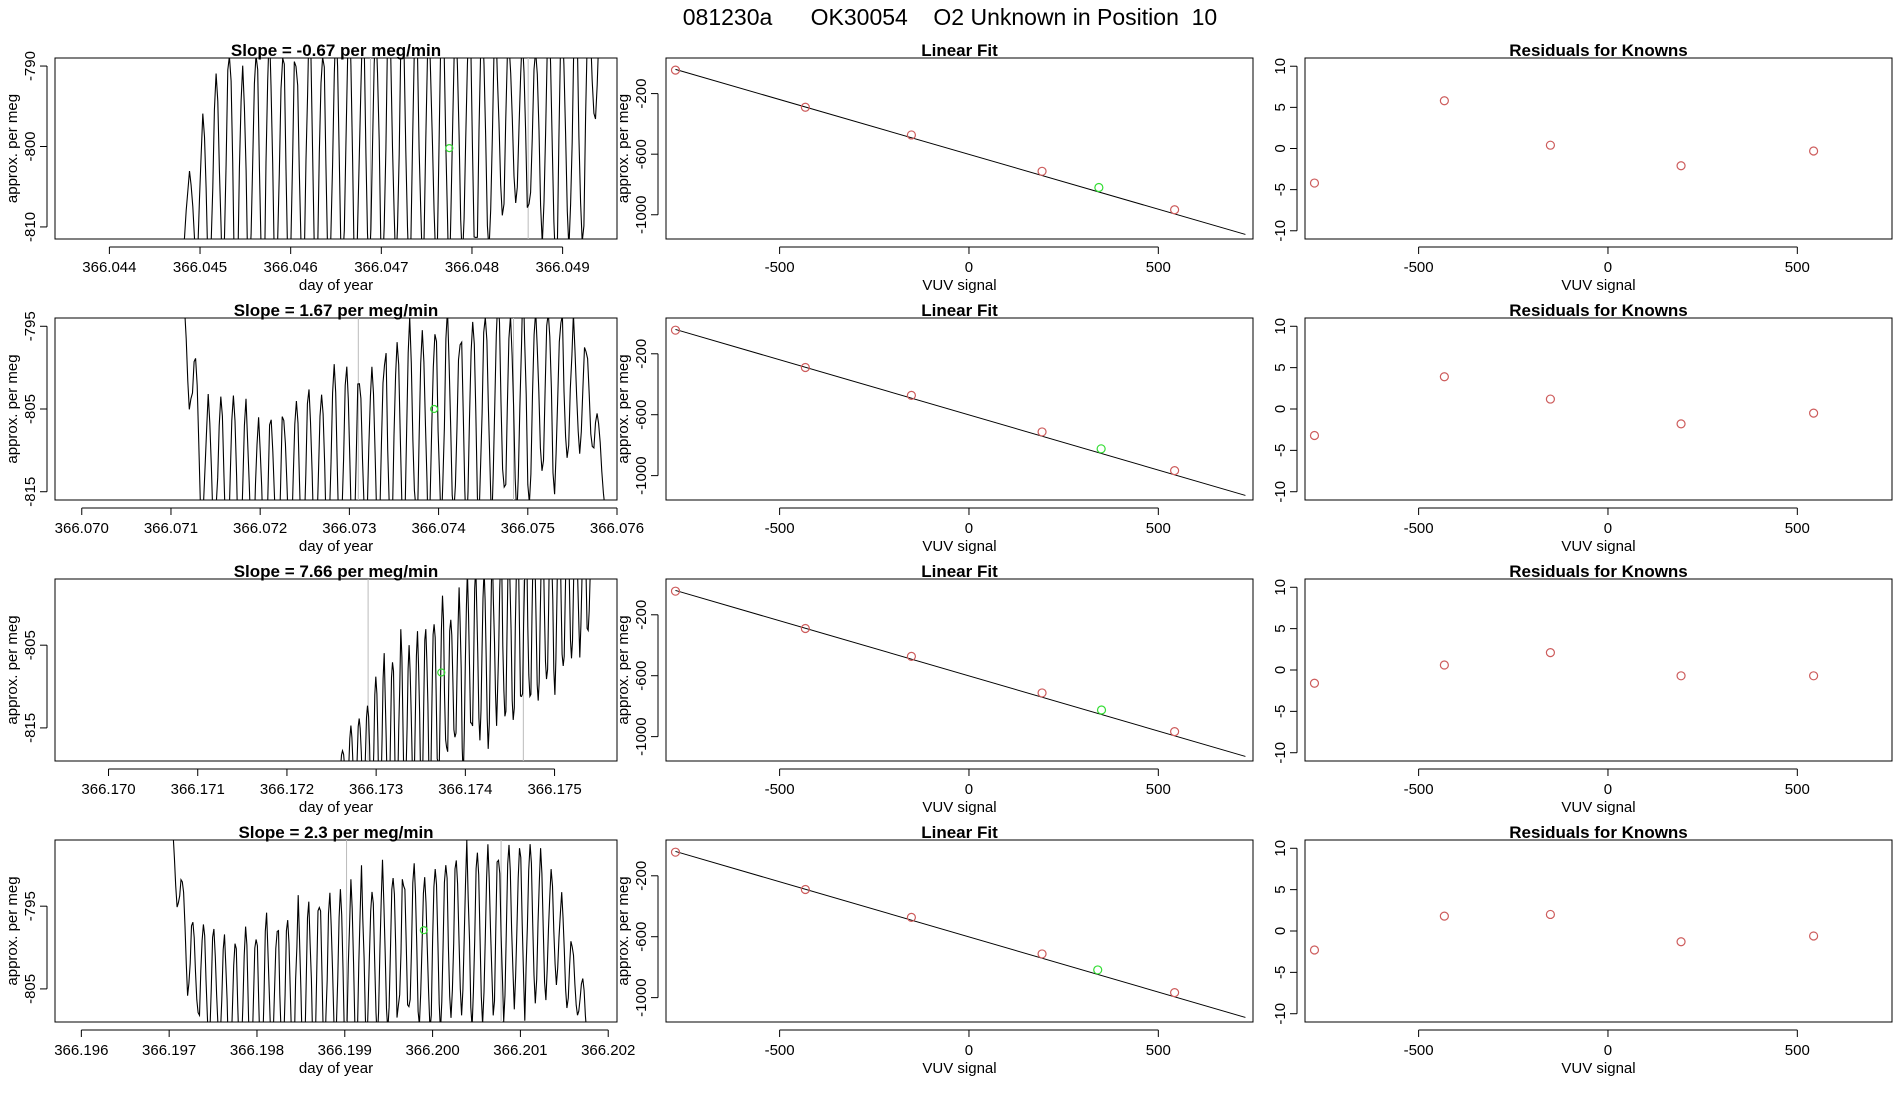  Describe the element at coordinates (520, 1050) in the screenshot. I see `x-tick-label: 366.201` at that location.